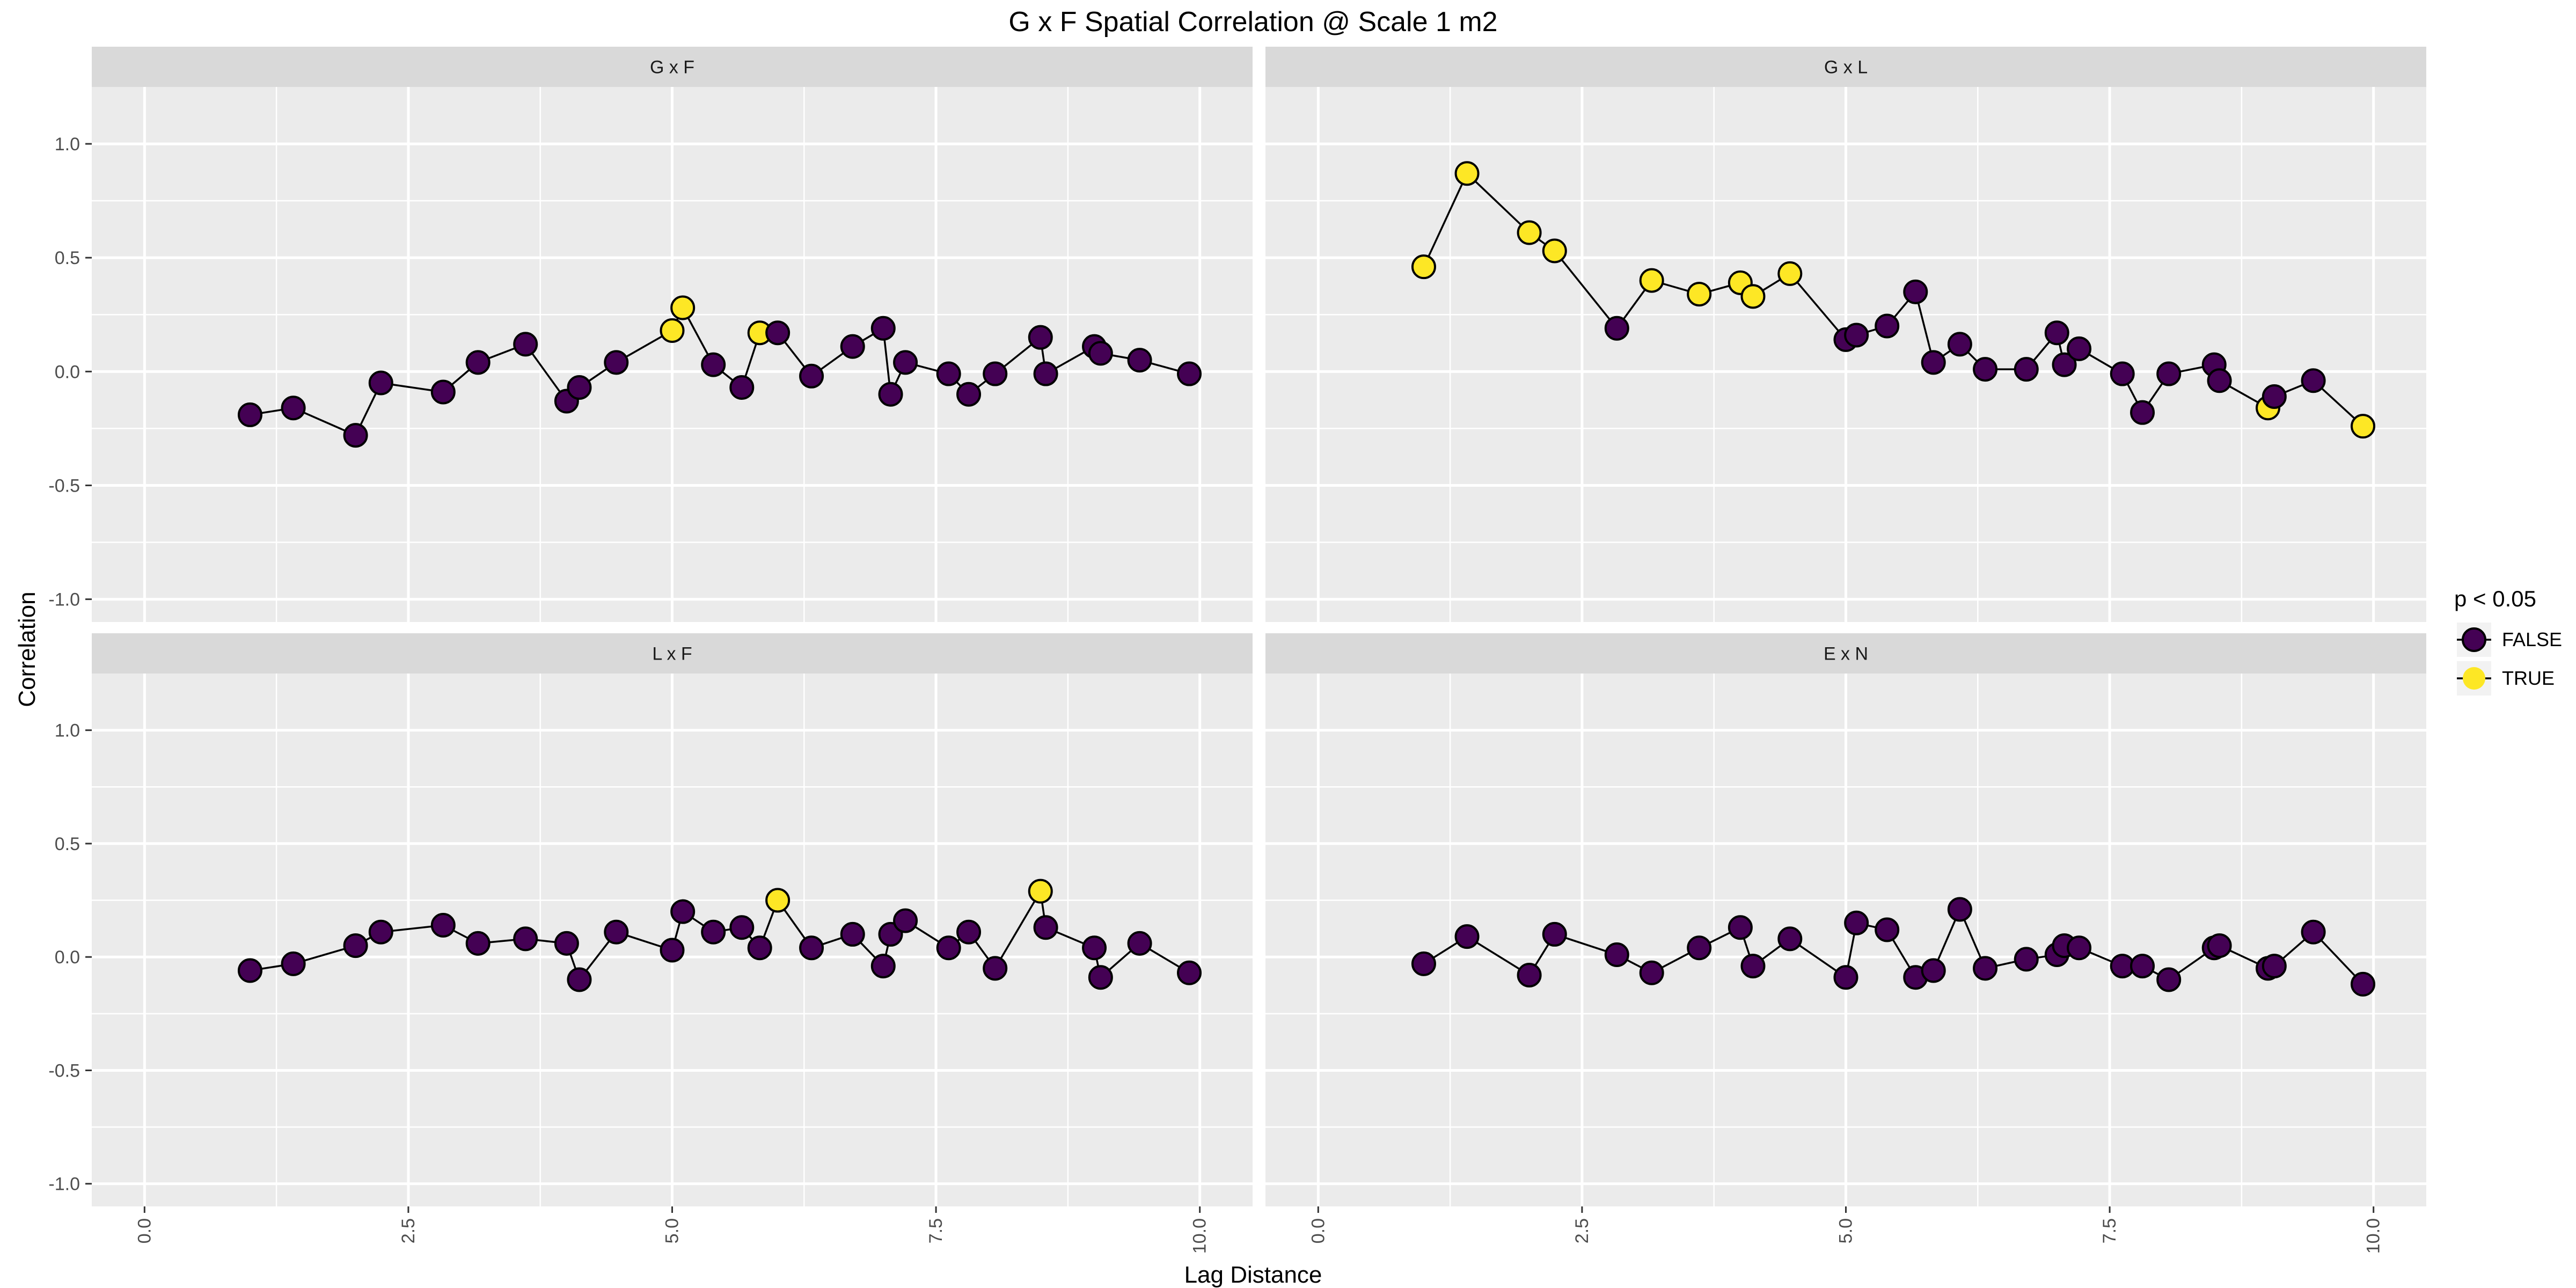 The height and width of the screenshot is (1288, 2576). Describe the element at coordinates (1253, 1275) in the screenshot. I see `x-axis-label: Lag Distance` at that location.